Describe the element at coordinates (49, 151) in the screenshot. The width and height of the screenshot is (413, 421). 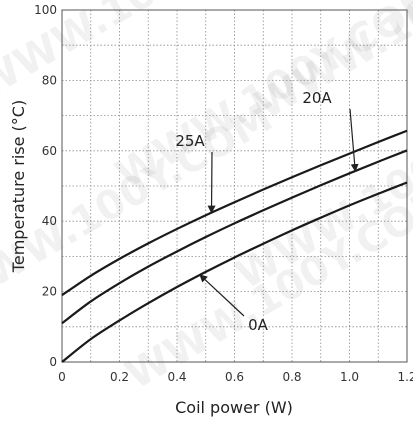
I see `y-tick-label: 60` at that location.